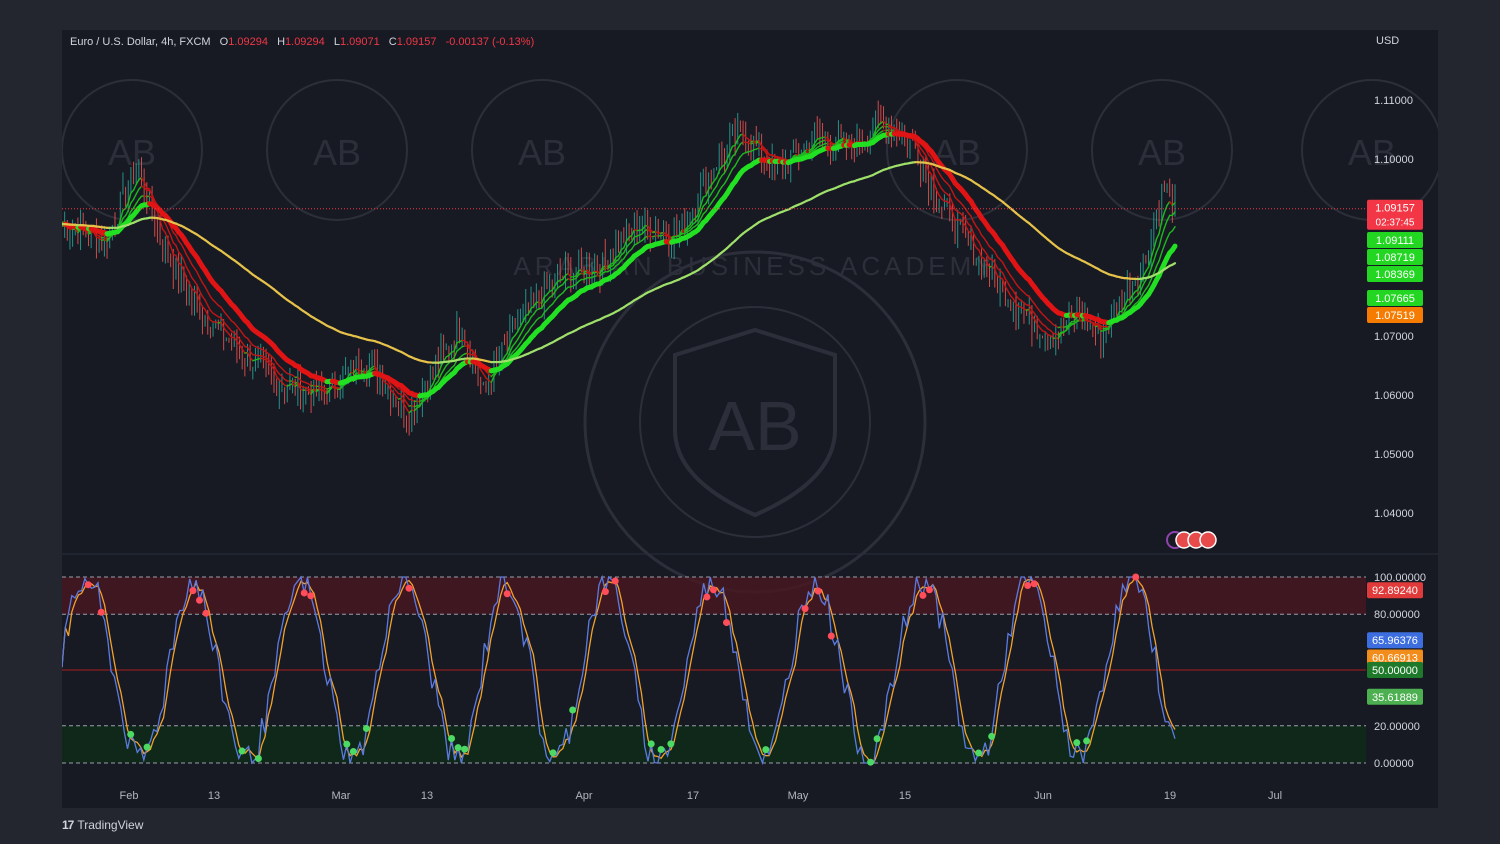 The image size is (1500, 844). What do you see at coordinates (1395, 315) in the screenshot?
I see `ma-badge-bg` at bounding box center [1395, 315].